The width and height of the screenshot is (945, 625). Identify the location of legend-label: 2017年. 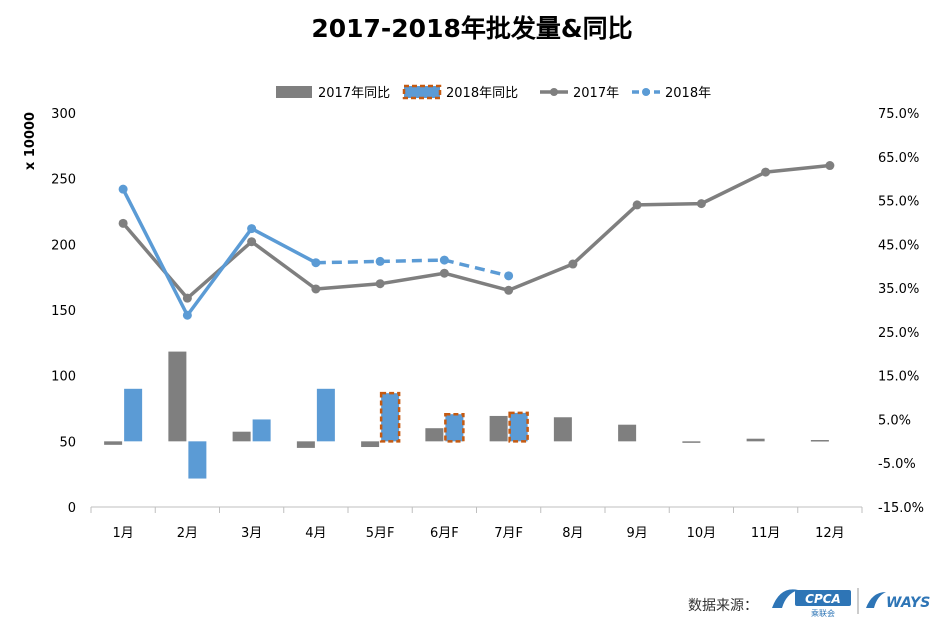
(596, 93).